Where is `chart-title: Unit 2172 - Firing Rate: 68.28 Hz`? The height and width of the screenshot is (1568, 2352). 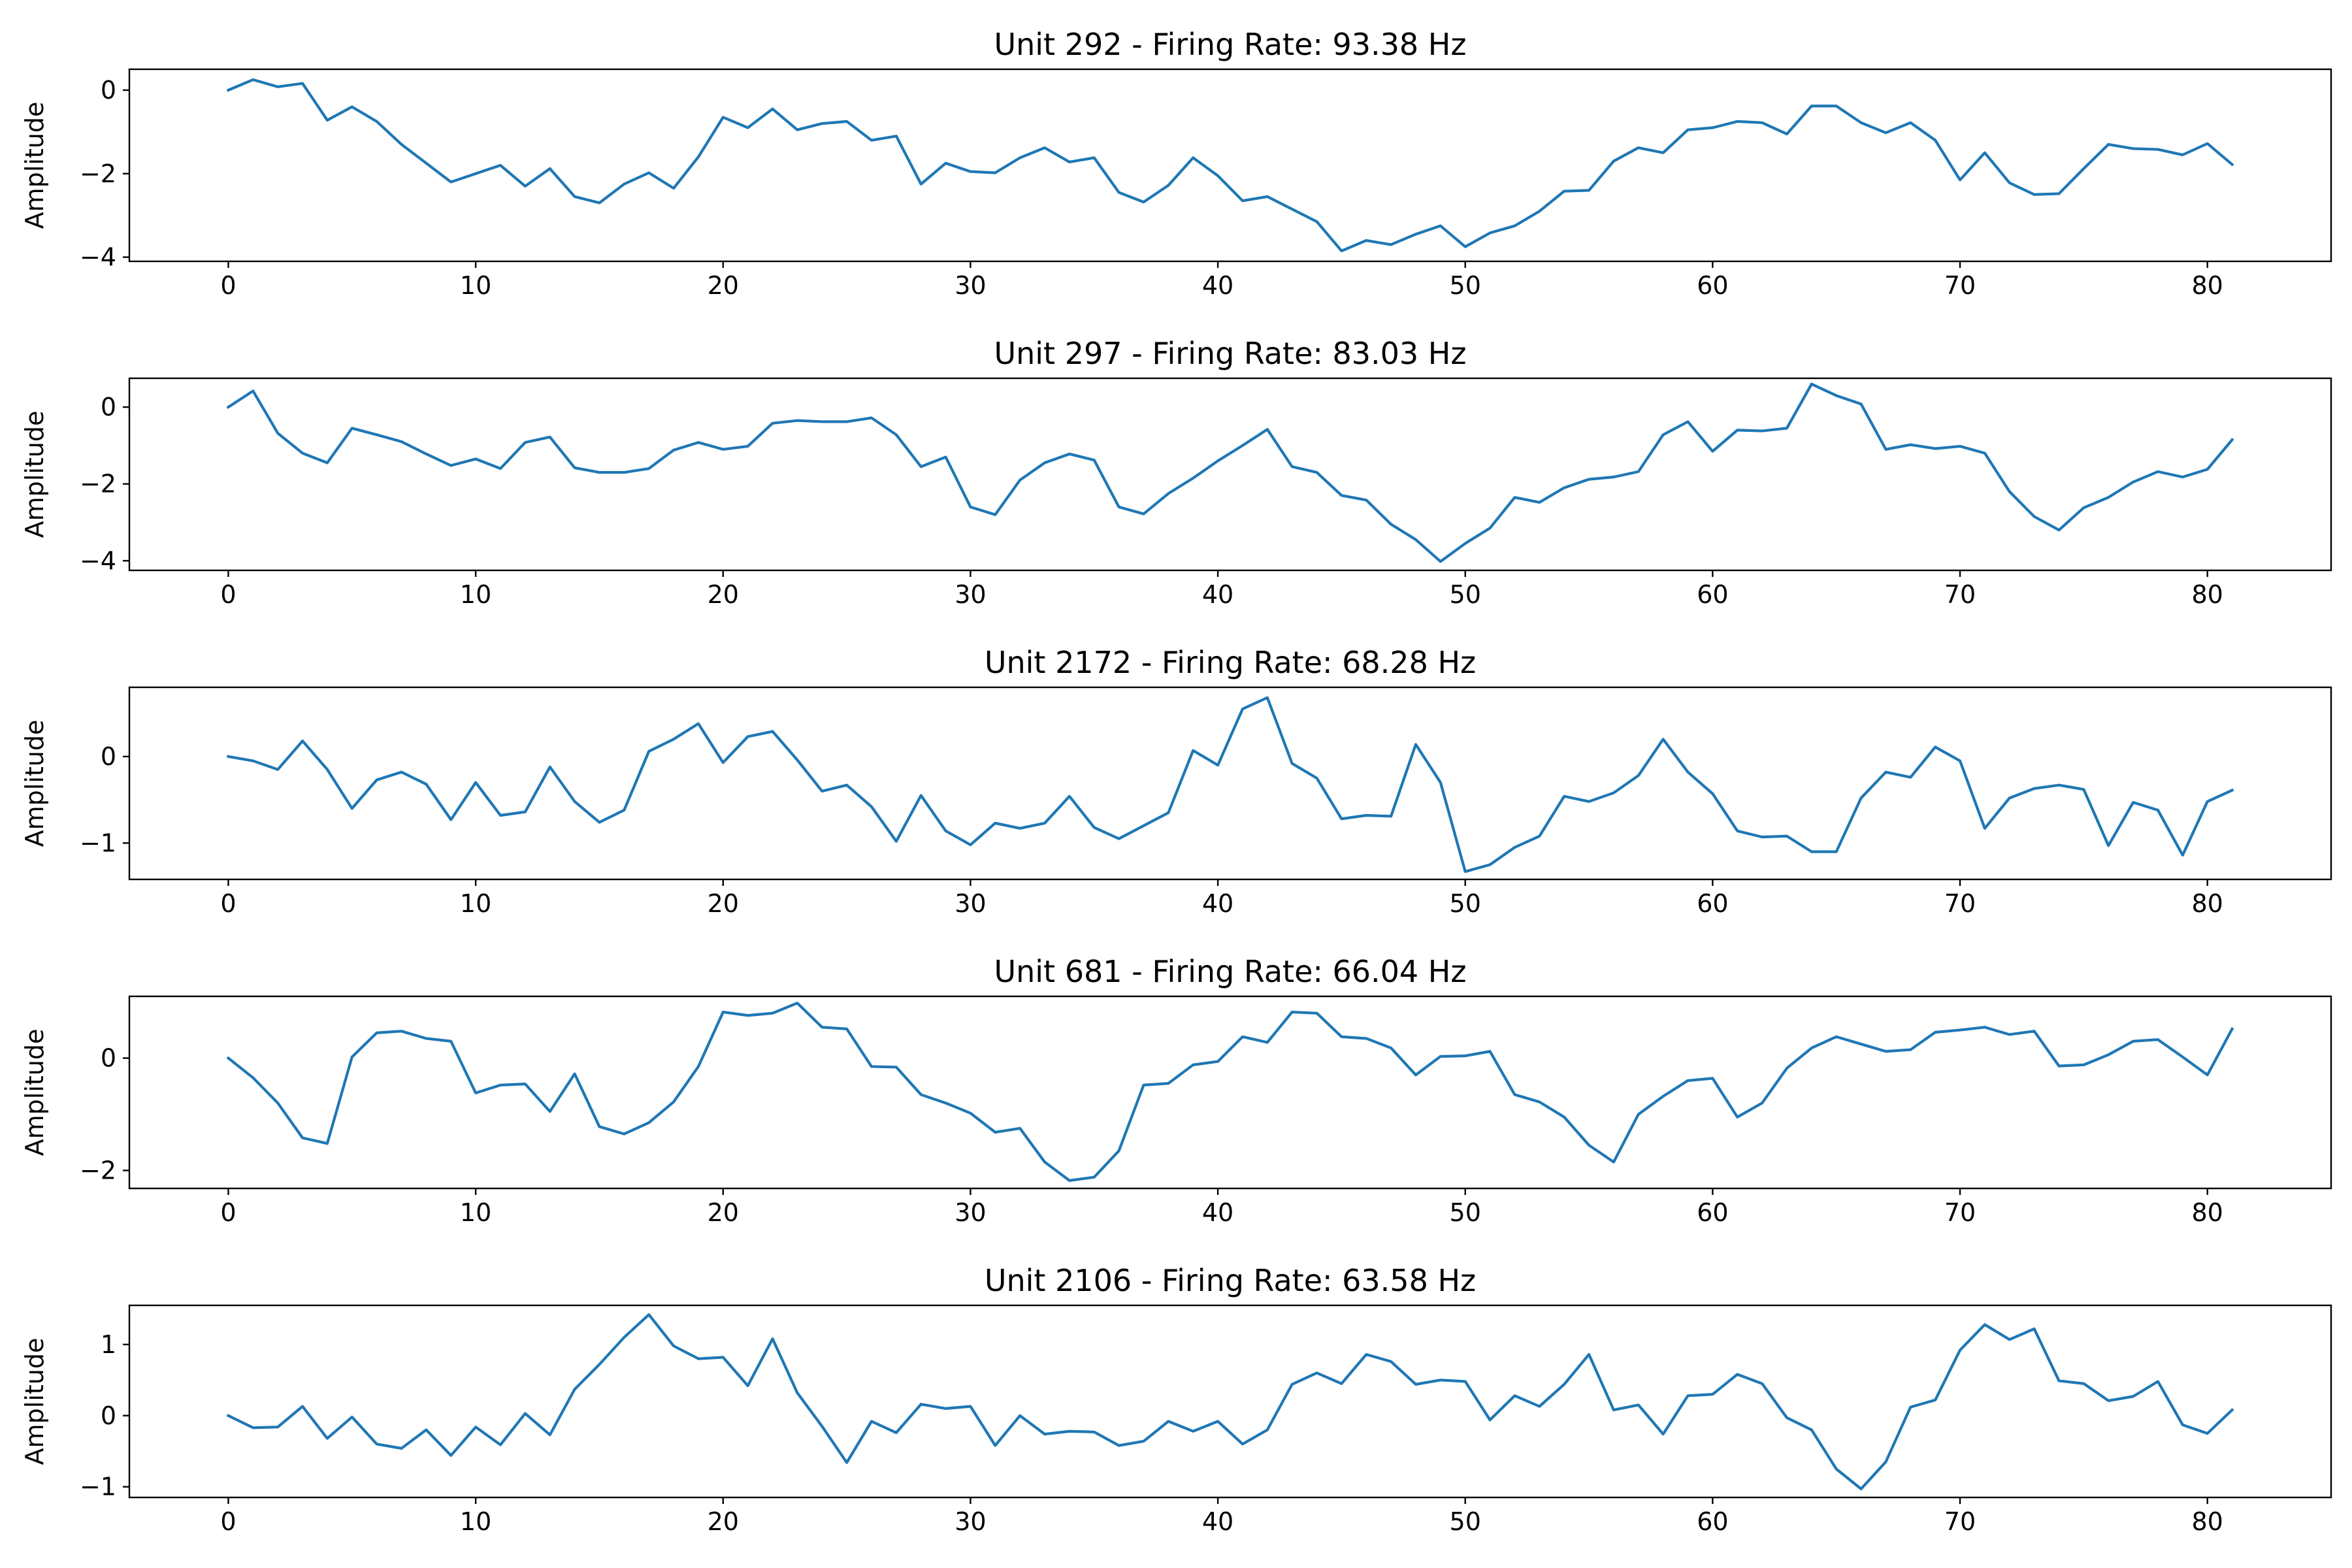 chart-title: Unit 2172 - Firing Rate: 68.28 Hz is located at coordinates (1230, 662).